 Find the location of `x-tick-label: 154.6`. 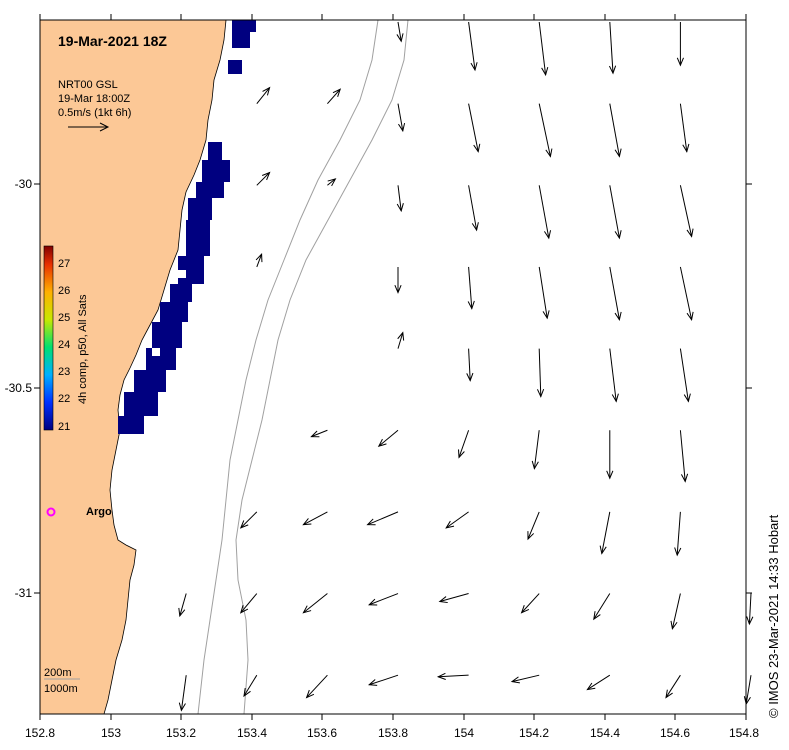

x-tick-label: 154.6 is located at coordinates (675, 733).